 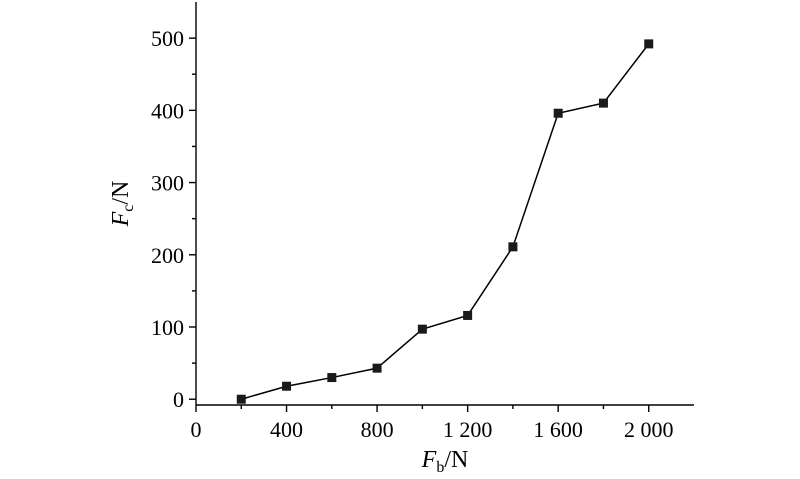 What do you see at coordinates (468, 429) in the screenshot?
I see `x-tick-label: 1 200` at bounding box center [468, 429].